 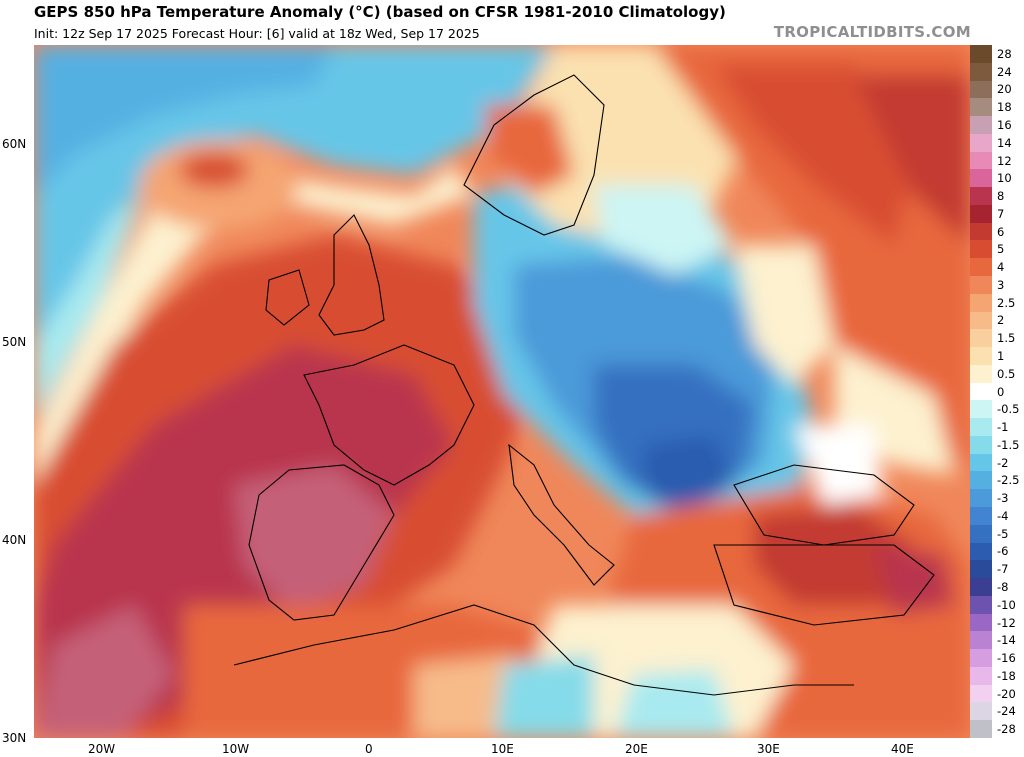 What do you see at coordinates (1003, 569) in the screenshot?
I see `colorbar-label: -7` at bounding box center [1003, 569].